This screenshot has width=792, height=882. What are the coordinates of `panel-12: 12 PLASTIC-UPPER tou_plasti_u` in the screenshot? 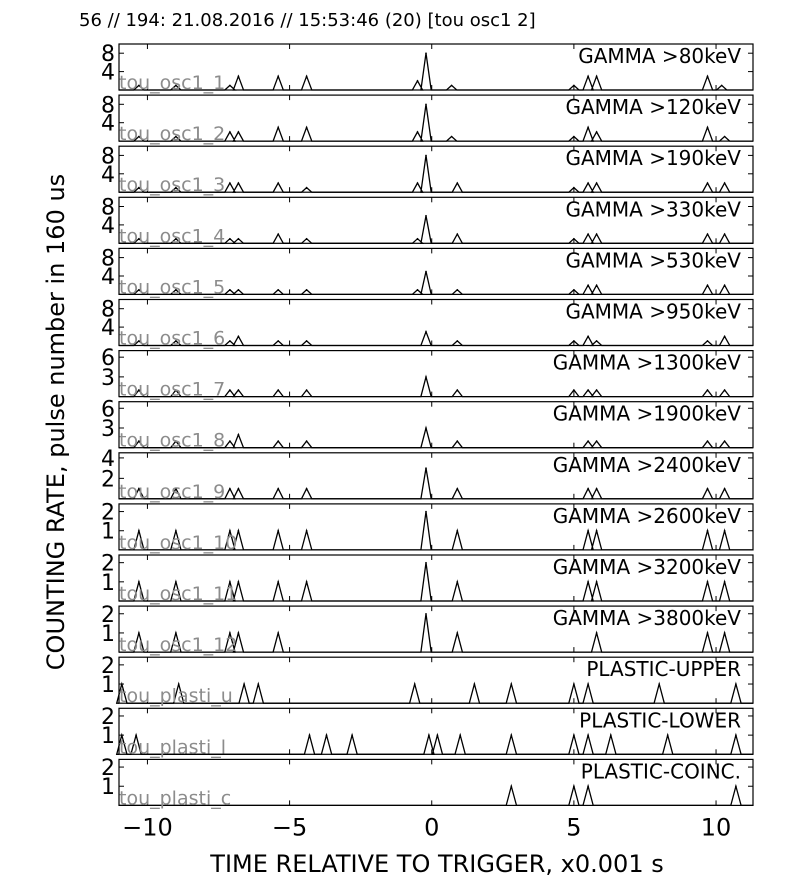 It's located at (427, 680).